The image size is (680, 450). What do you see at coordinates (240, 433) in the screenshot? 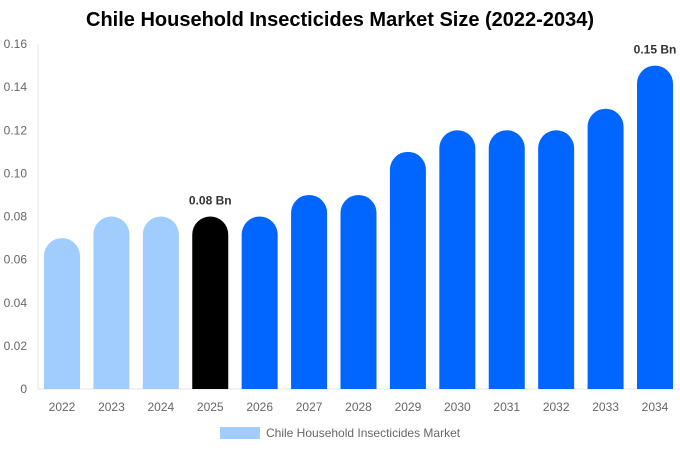
I see `legend-swatch` at bounding box center [240, 433].